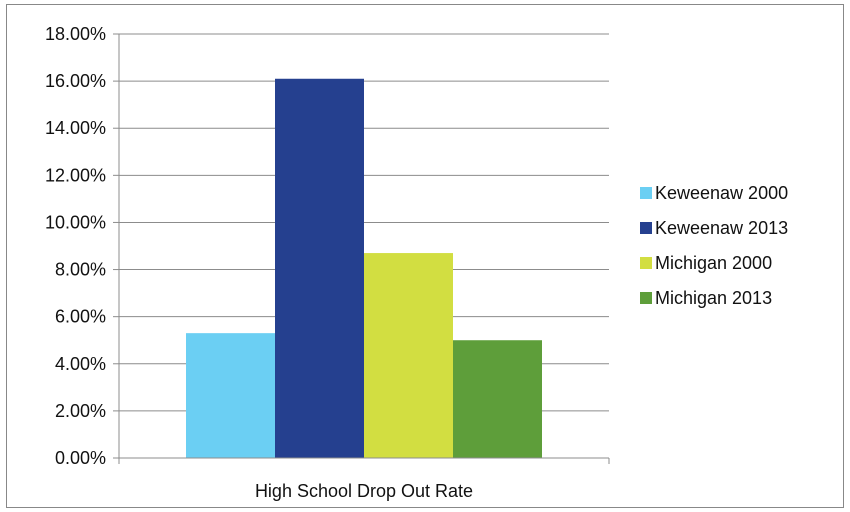  Describe the element at coordinates (80, 270) in the screenshot. I see `y-tick-label: 8.00%` at that location.